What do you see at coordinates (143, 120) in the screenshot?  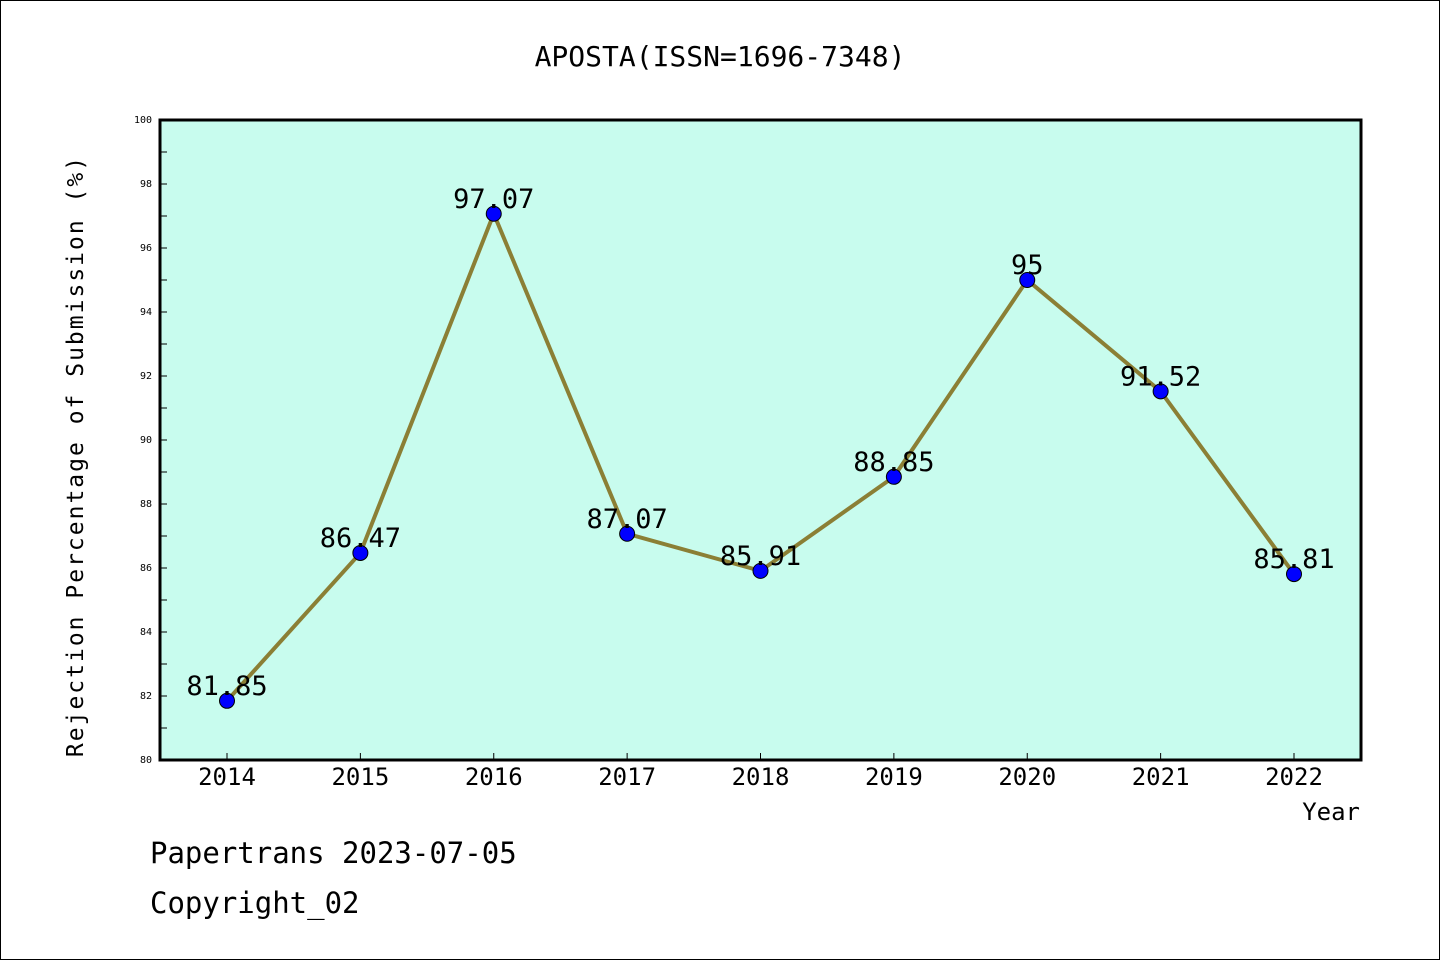 I see `y-tick-label: 100` at bounding box center [143, 120].